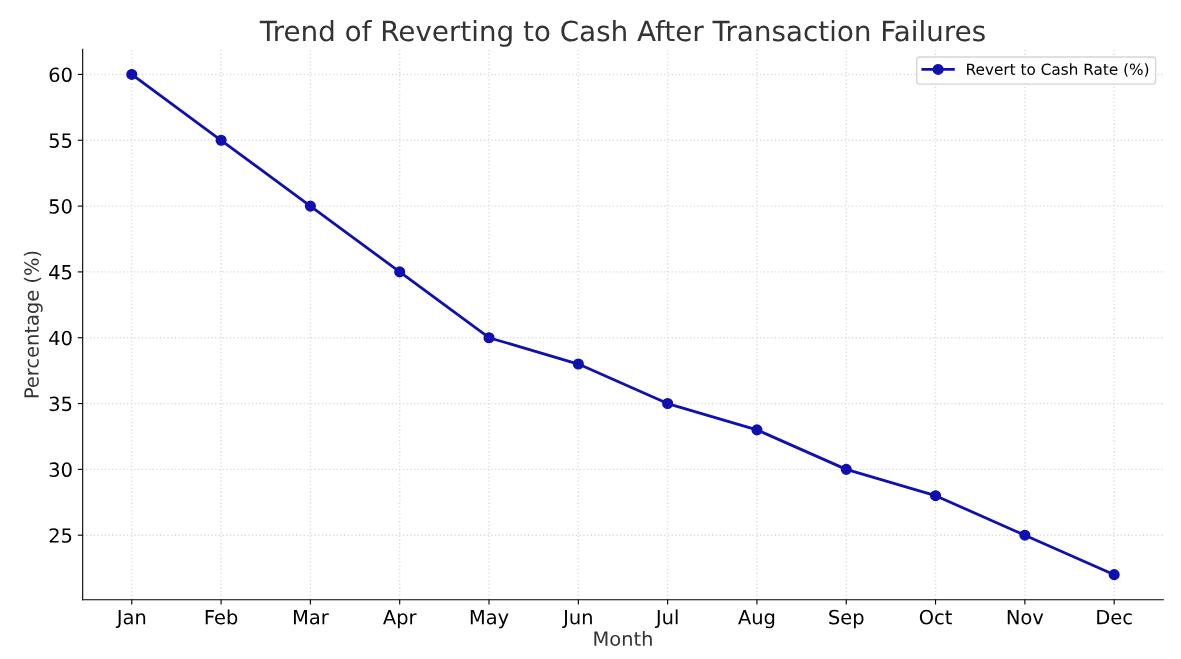 The height and width of the screenshot is (659, 1181). What do you see at coordinates (577, 619) in the screenshot?
I see `x-tick-label: Jun` at bounding box center [577, 619].